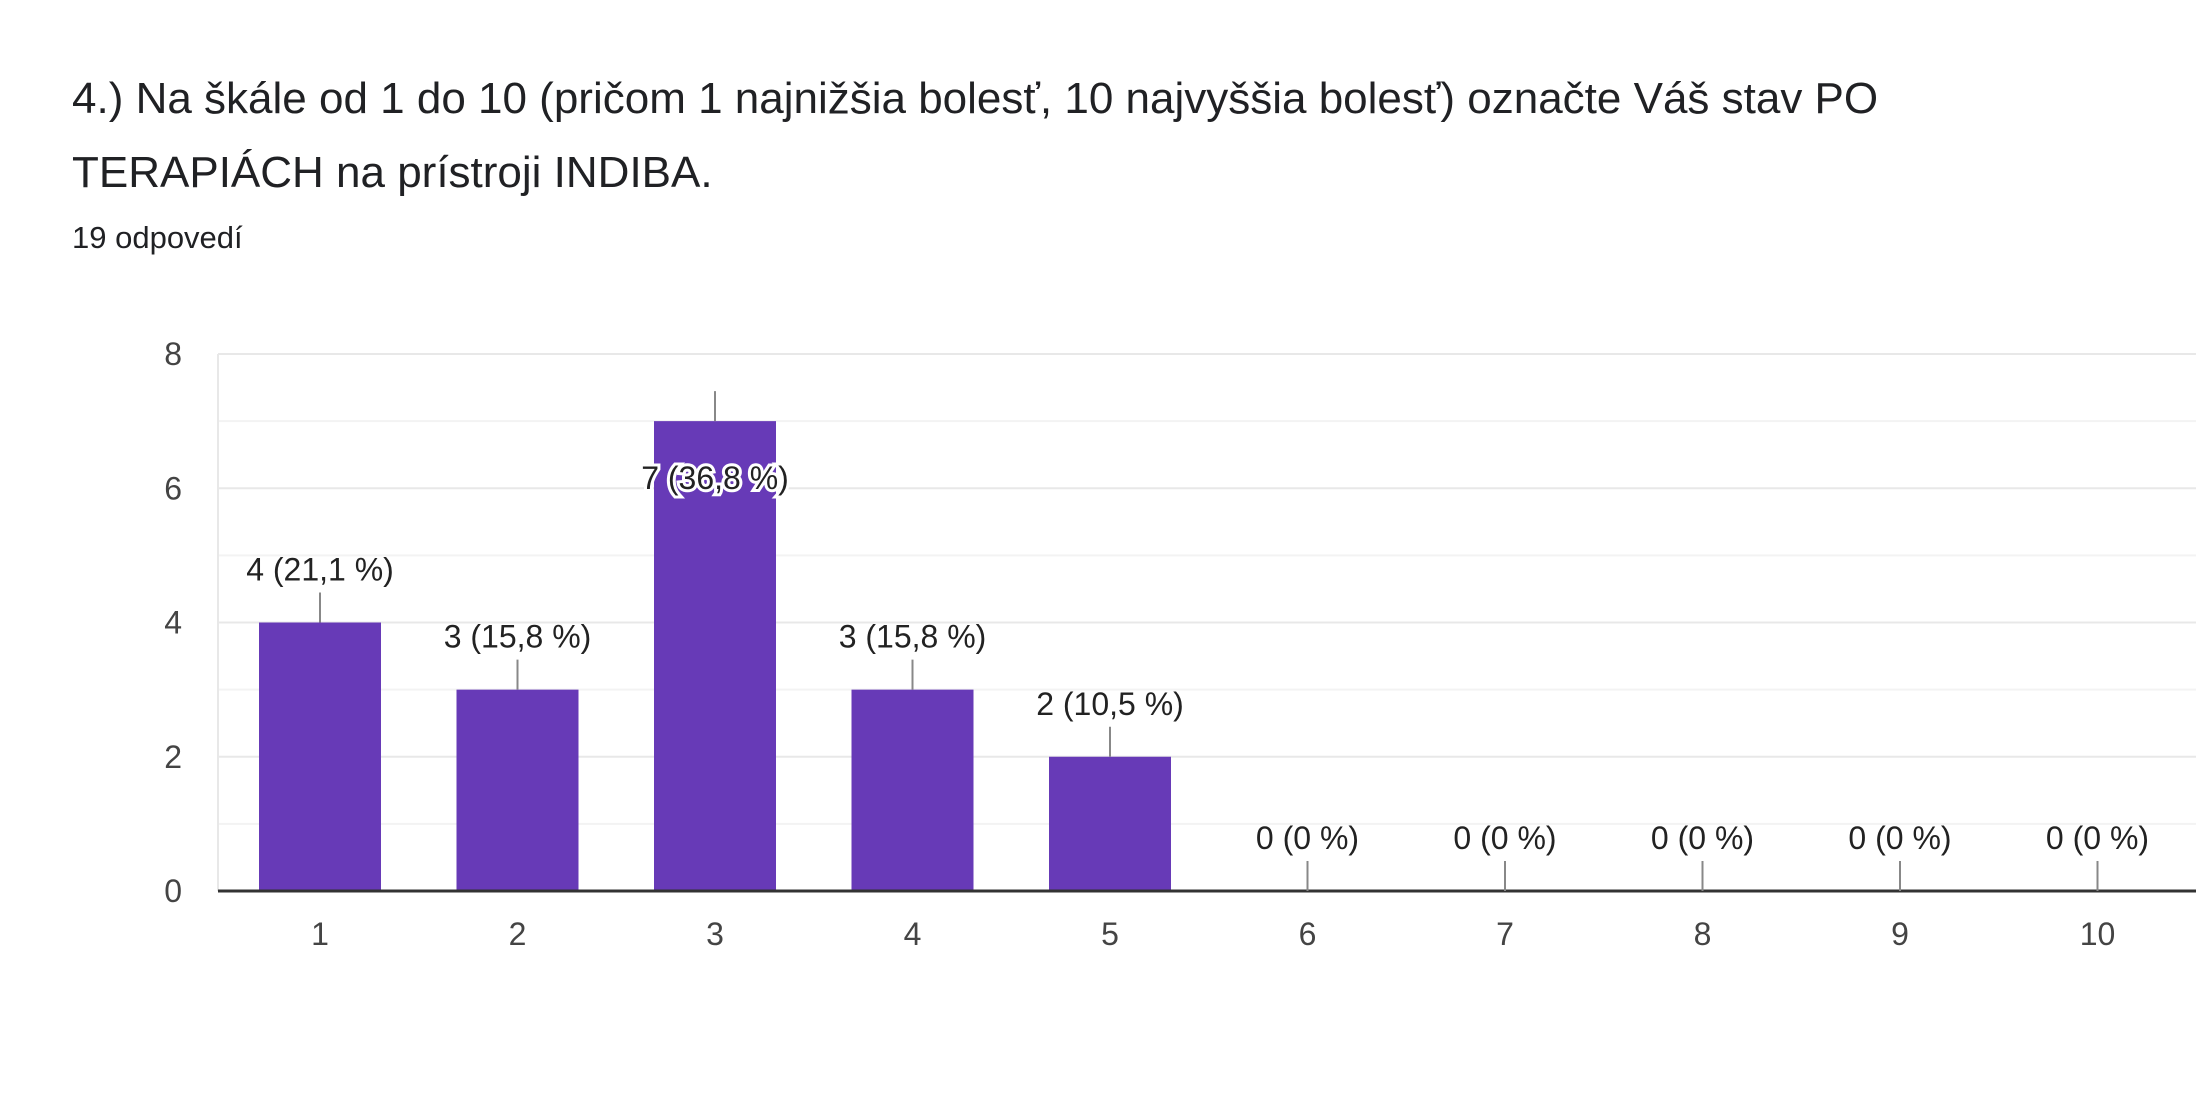 The width and height of the screenshot is (2196, 1116). What do you see at coordinates (320, 934) in the screenshot?
I see `x-tick-label: 1` at bounding box center [320, 934].